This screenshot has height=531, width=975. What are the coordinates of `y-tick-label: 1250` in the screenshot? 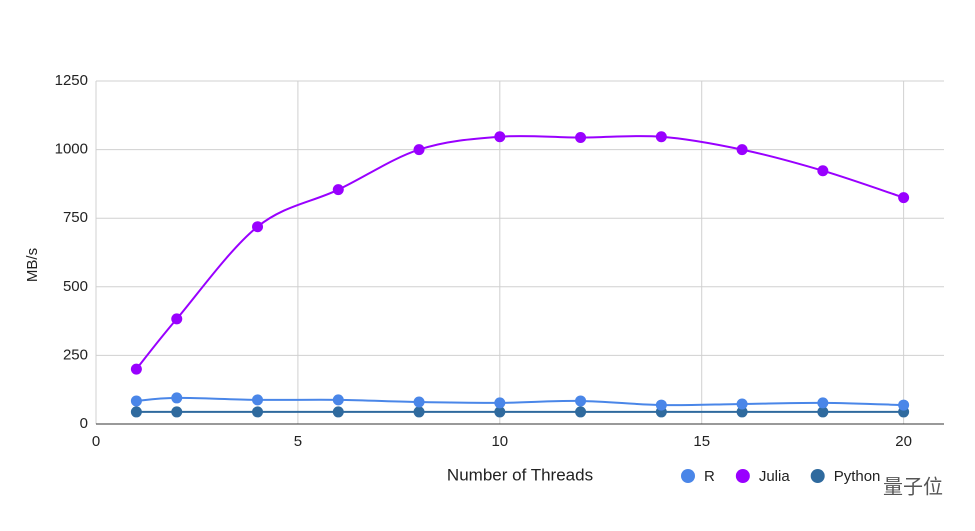 It's located at (71, 80).